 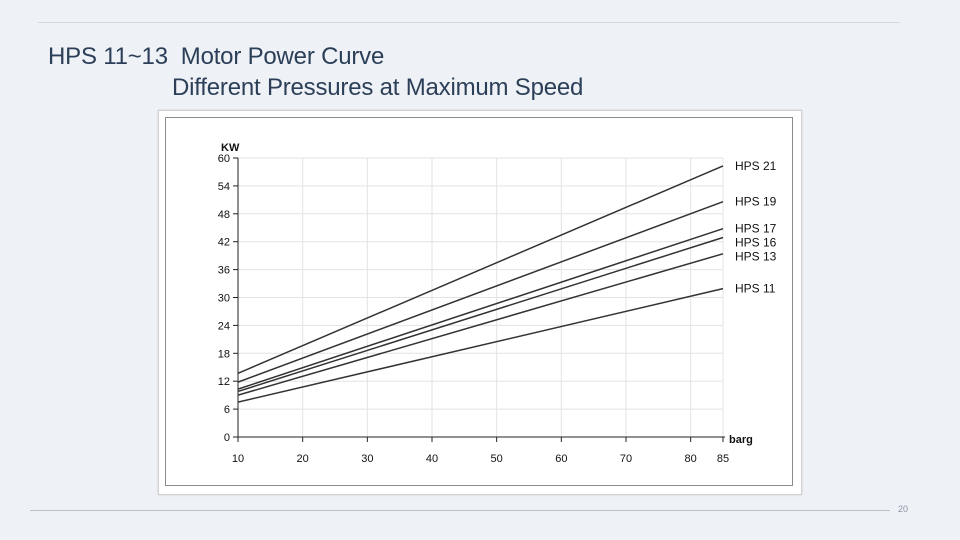 I want to click on series-label-hps-11: HPS 11, so click(x=755, y=289).